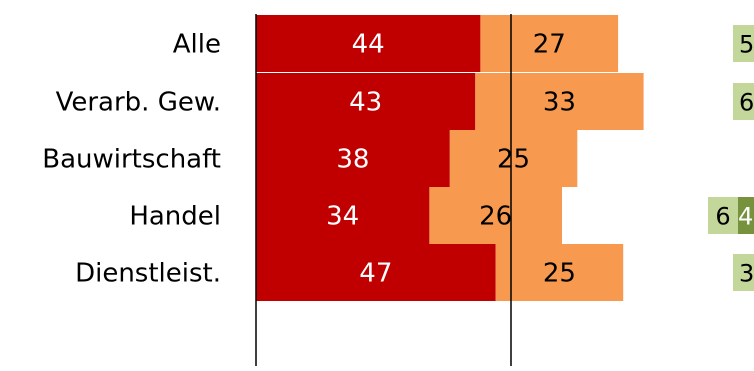 This screenshot has width=754, height=371. I want to click on bar-value-label: 38, so click(352, 160).